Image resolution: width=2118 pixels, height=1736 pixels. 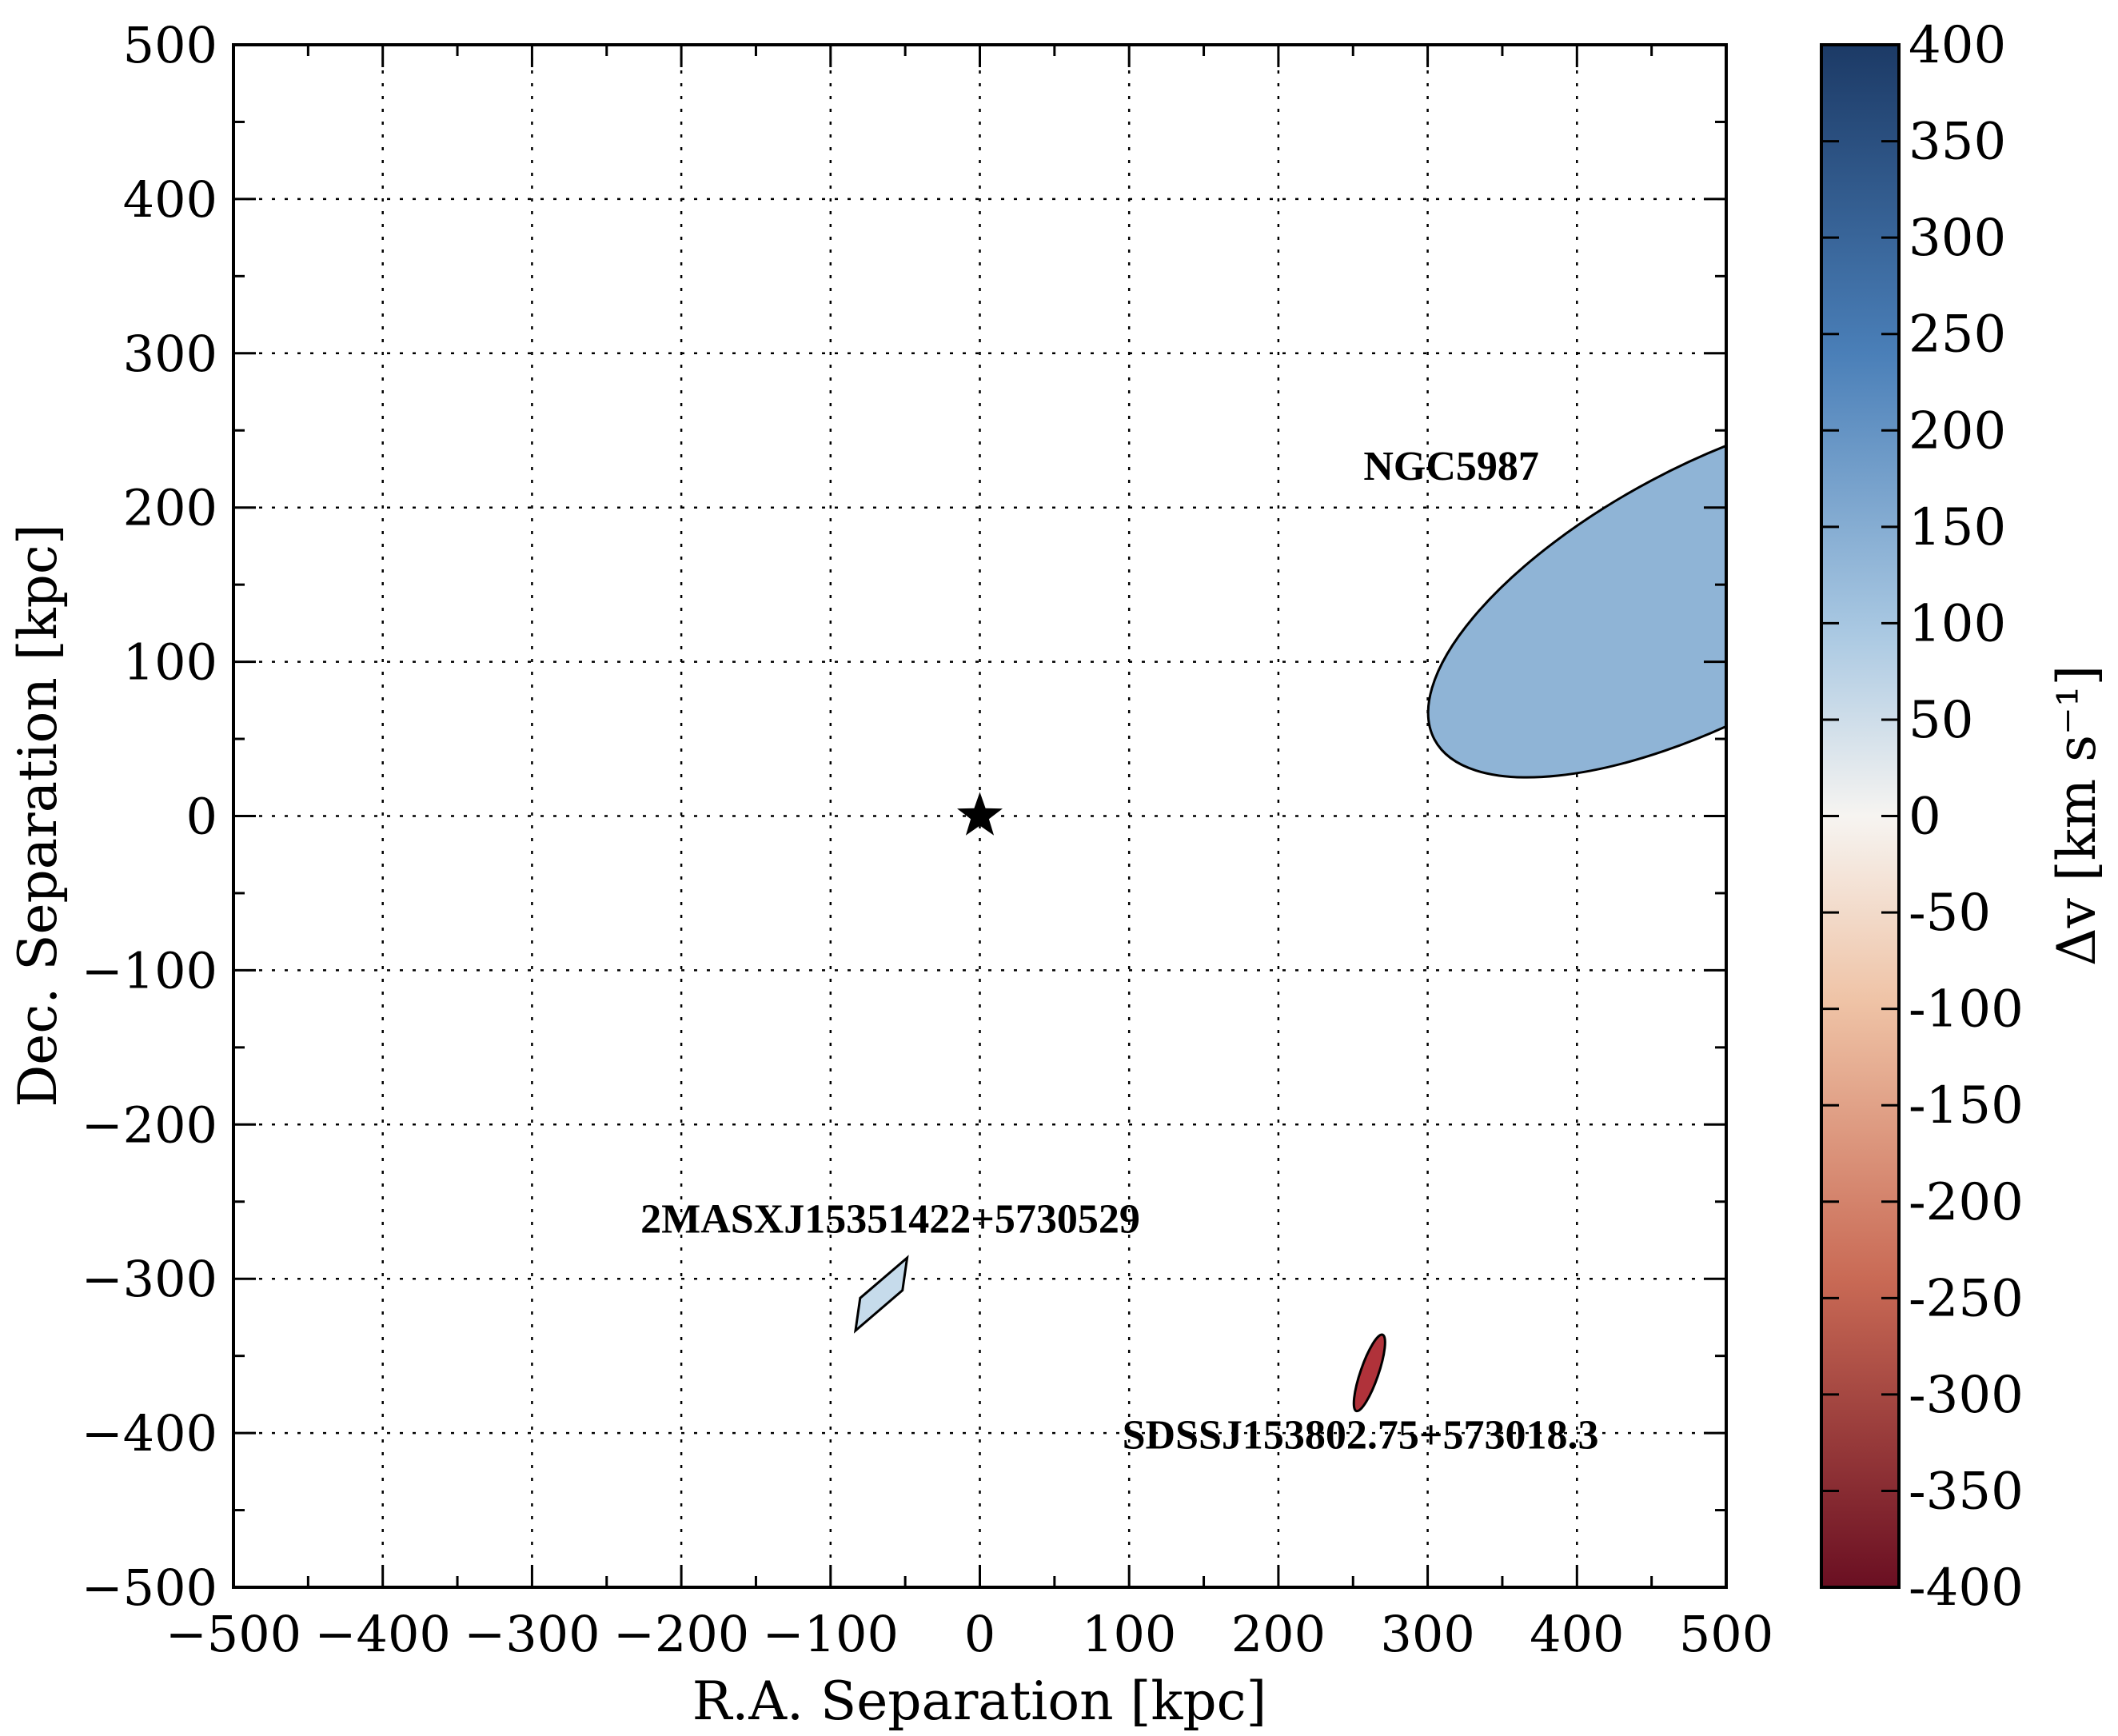 I want to click on colorbar-tick-label: 200, so click(x=1957, y=431).